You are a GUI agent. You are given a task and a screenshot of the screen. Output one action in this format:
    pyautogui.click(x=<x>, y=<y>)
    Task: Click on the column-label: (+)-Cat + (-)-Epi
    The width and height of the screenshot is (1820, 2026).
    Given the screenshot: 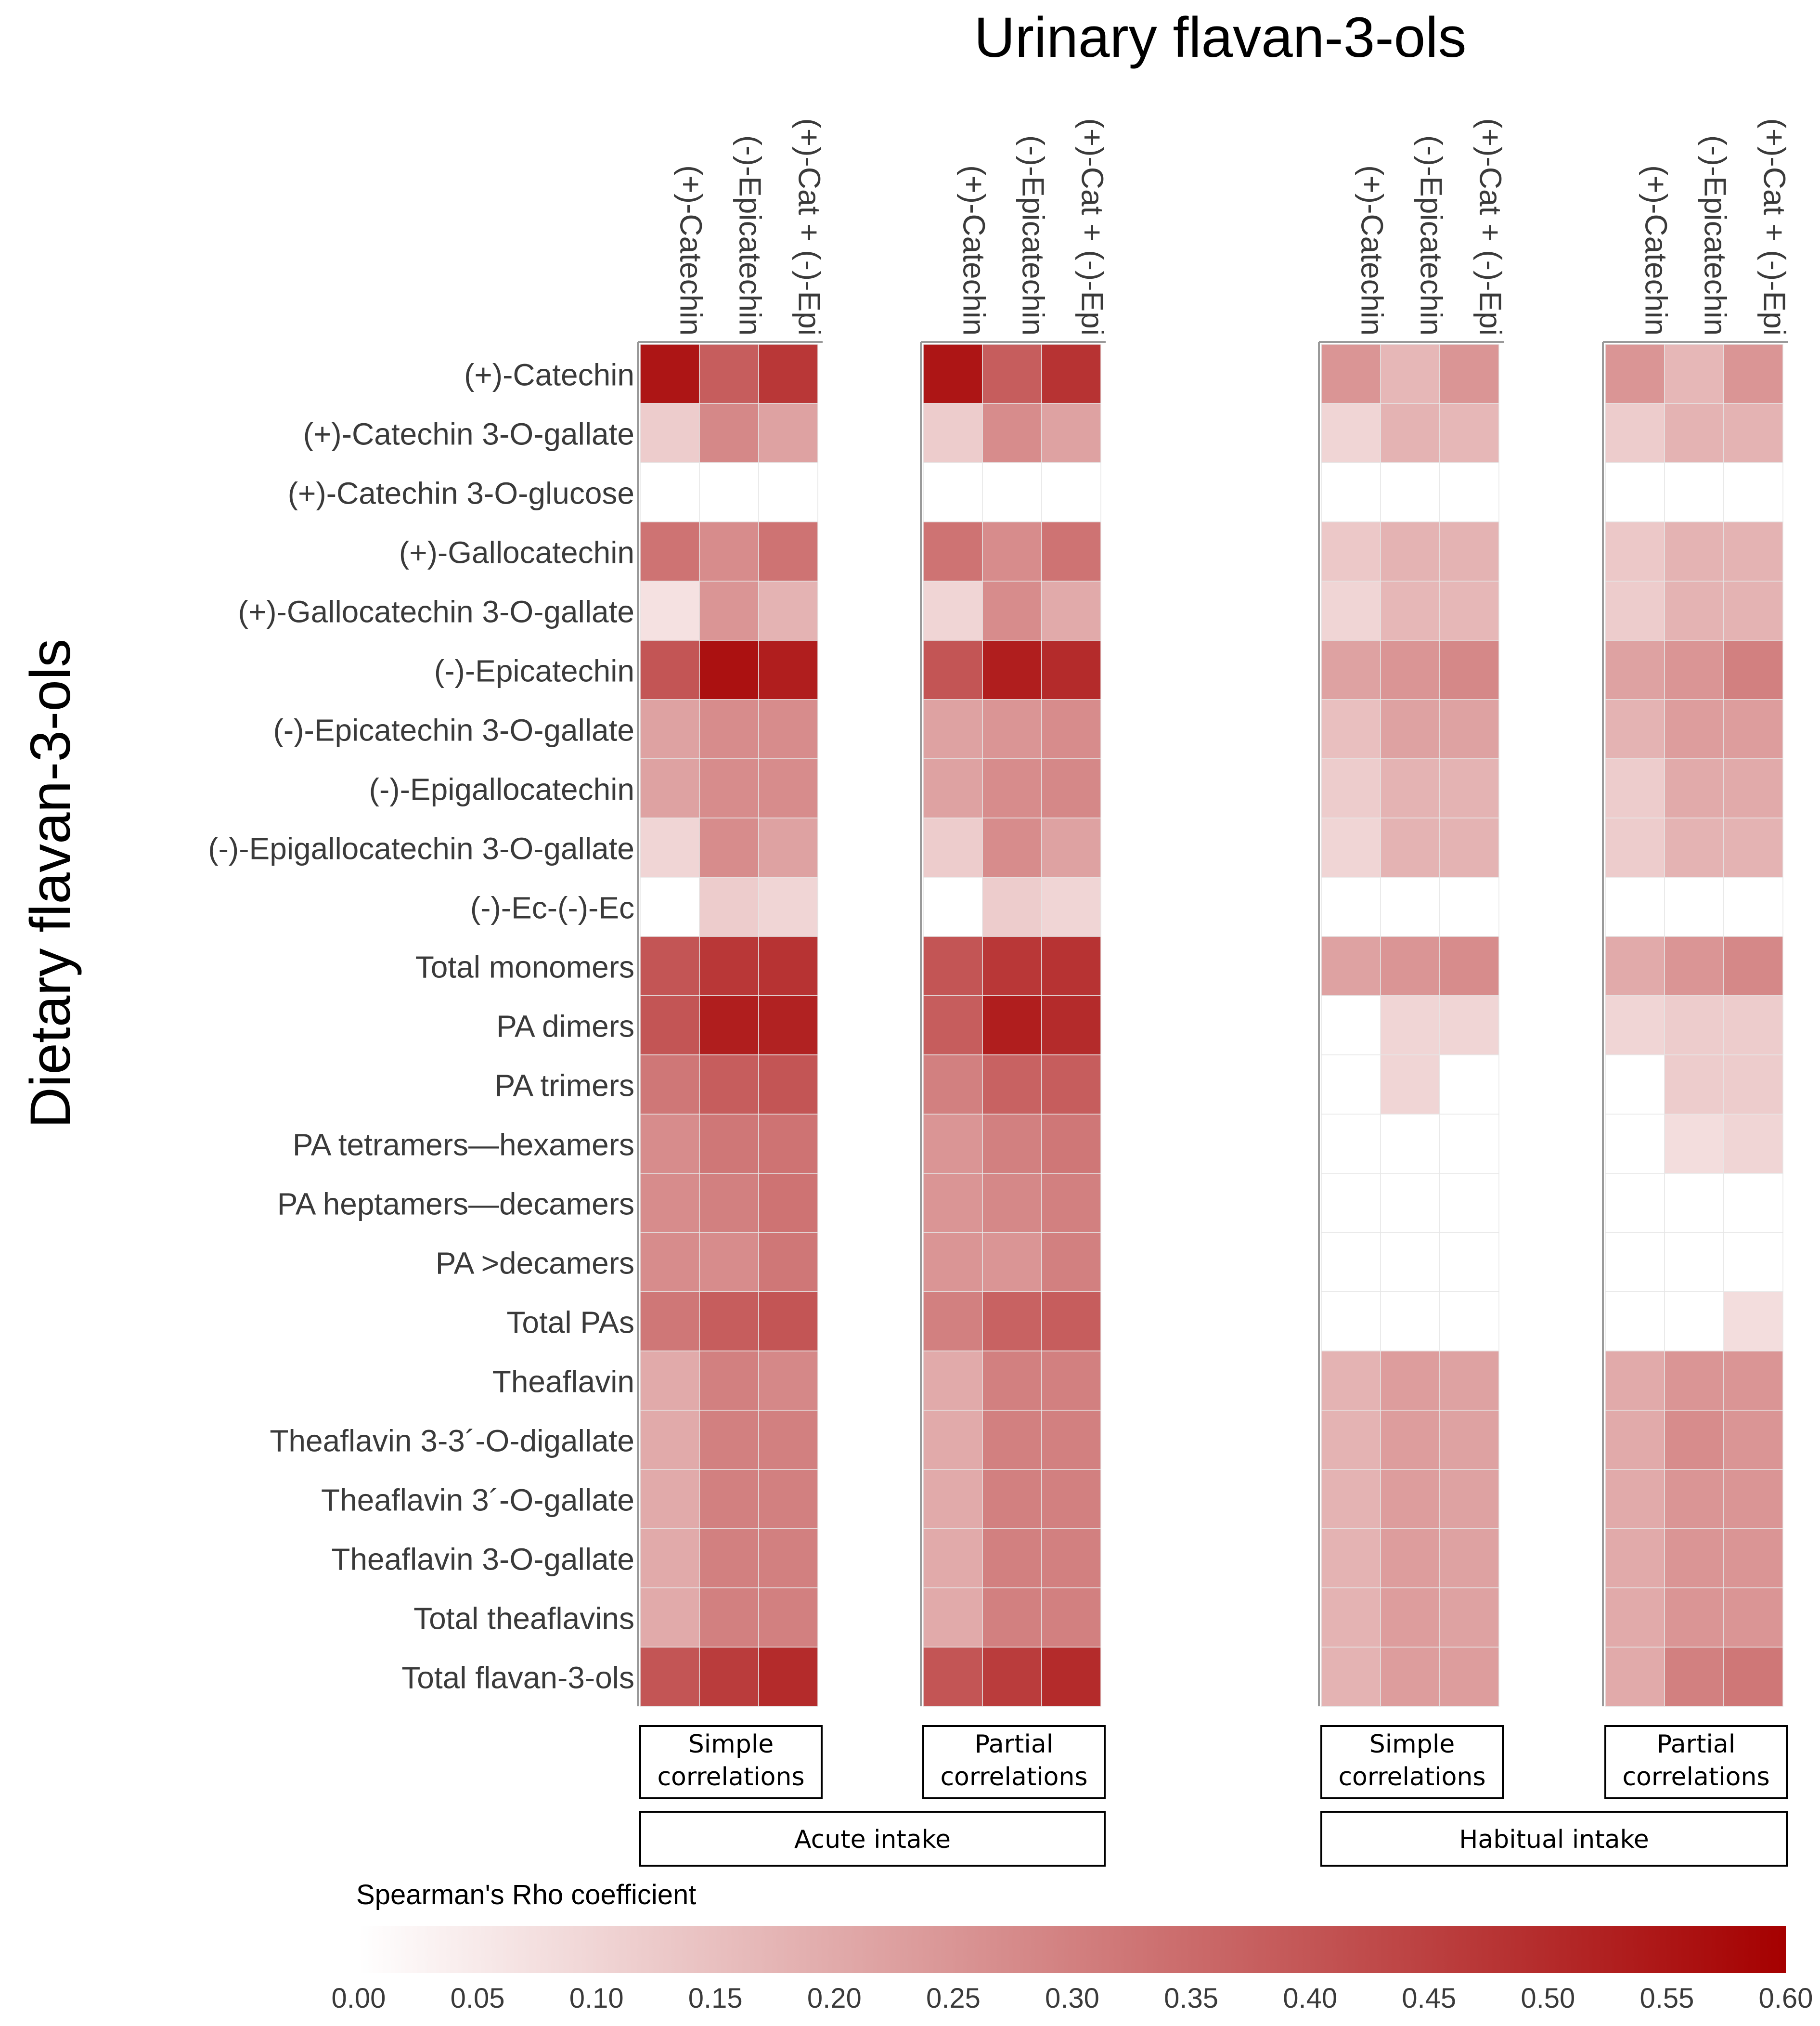 What is the action you would take?
    pyautogui.click(x=1491, y=227)
    